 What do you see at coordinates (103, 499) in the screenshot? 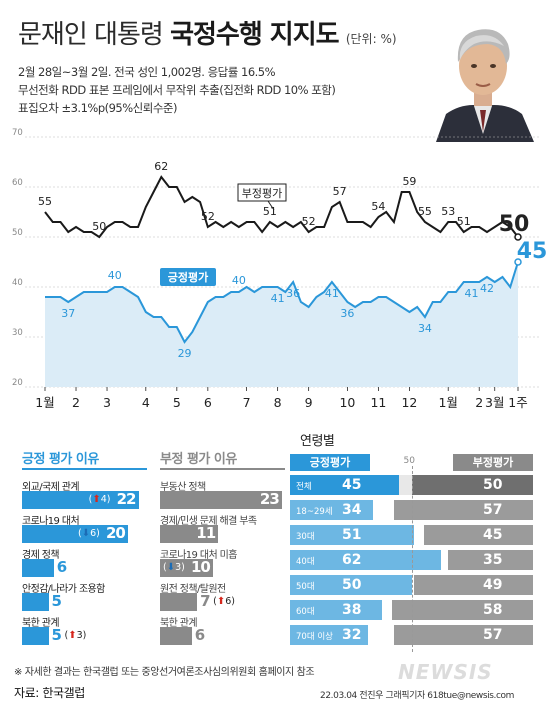
I see `change-value: 4` at bounding box center [103, 499].